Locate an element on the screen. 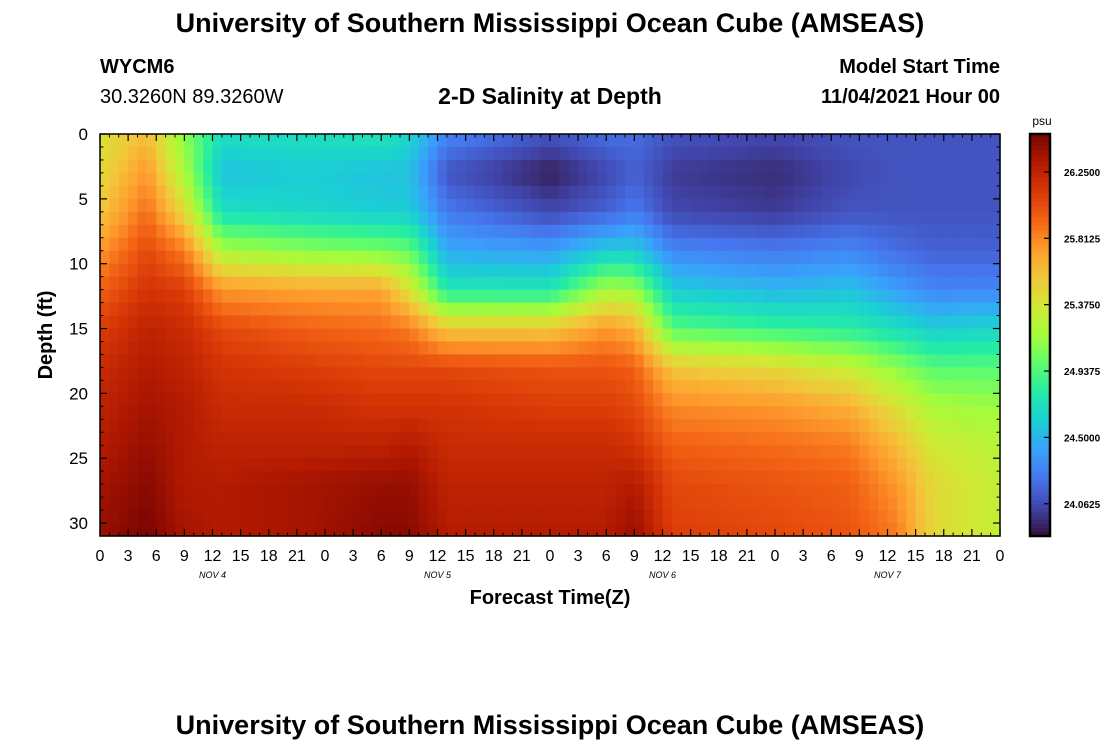 The image size is (1100, 750). colorbar-swatch is located at coordinates (1040, 446).